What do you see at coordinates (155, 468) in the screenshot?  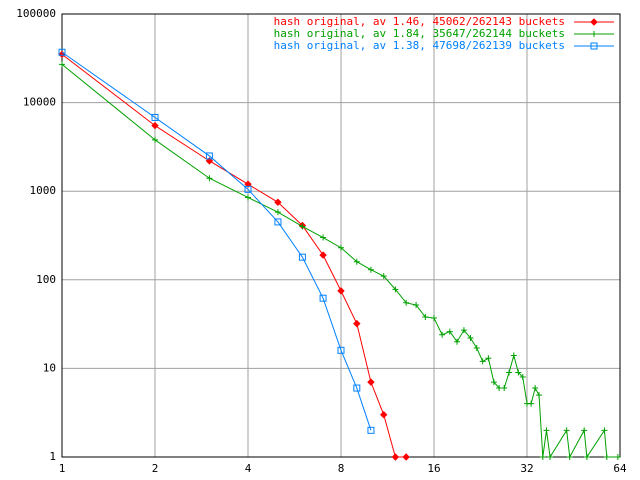 I see `x-tick-label: 2` at bounding box center [155, 468].